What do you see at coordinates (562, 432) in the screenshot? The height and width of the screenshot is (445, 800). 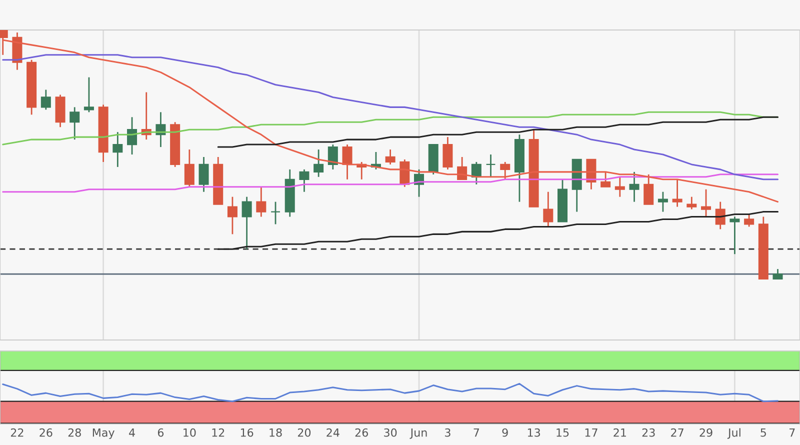 I see `x-tick-label: 15` at bounding box center [562, 432].